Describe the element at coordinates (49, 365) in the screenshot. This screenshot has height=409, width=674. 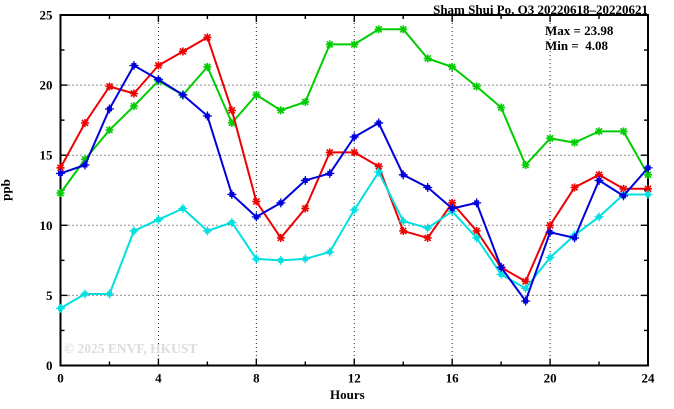
I see `y-tick-label: 0` at that location.